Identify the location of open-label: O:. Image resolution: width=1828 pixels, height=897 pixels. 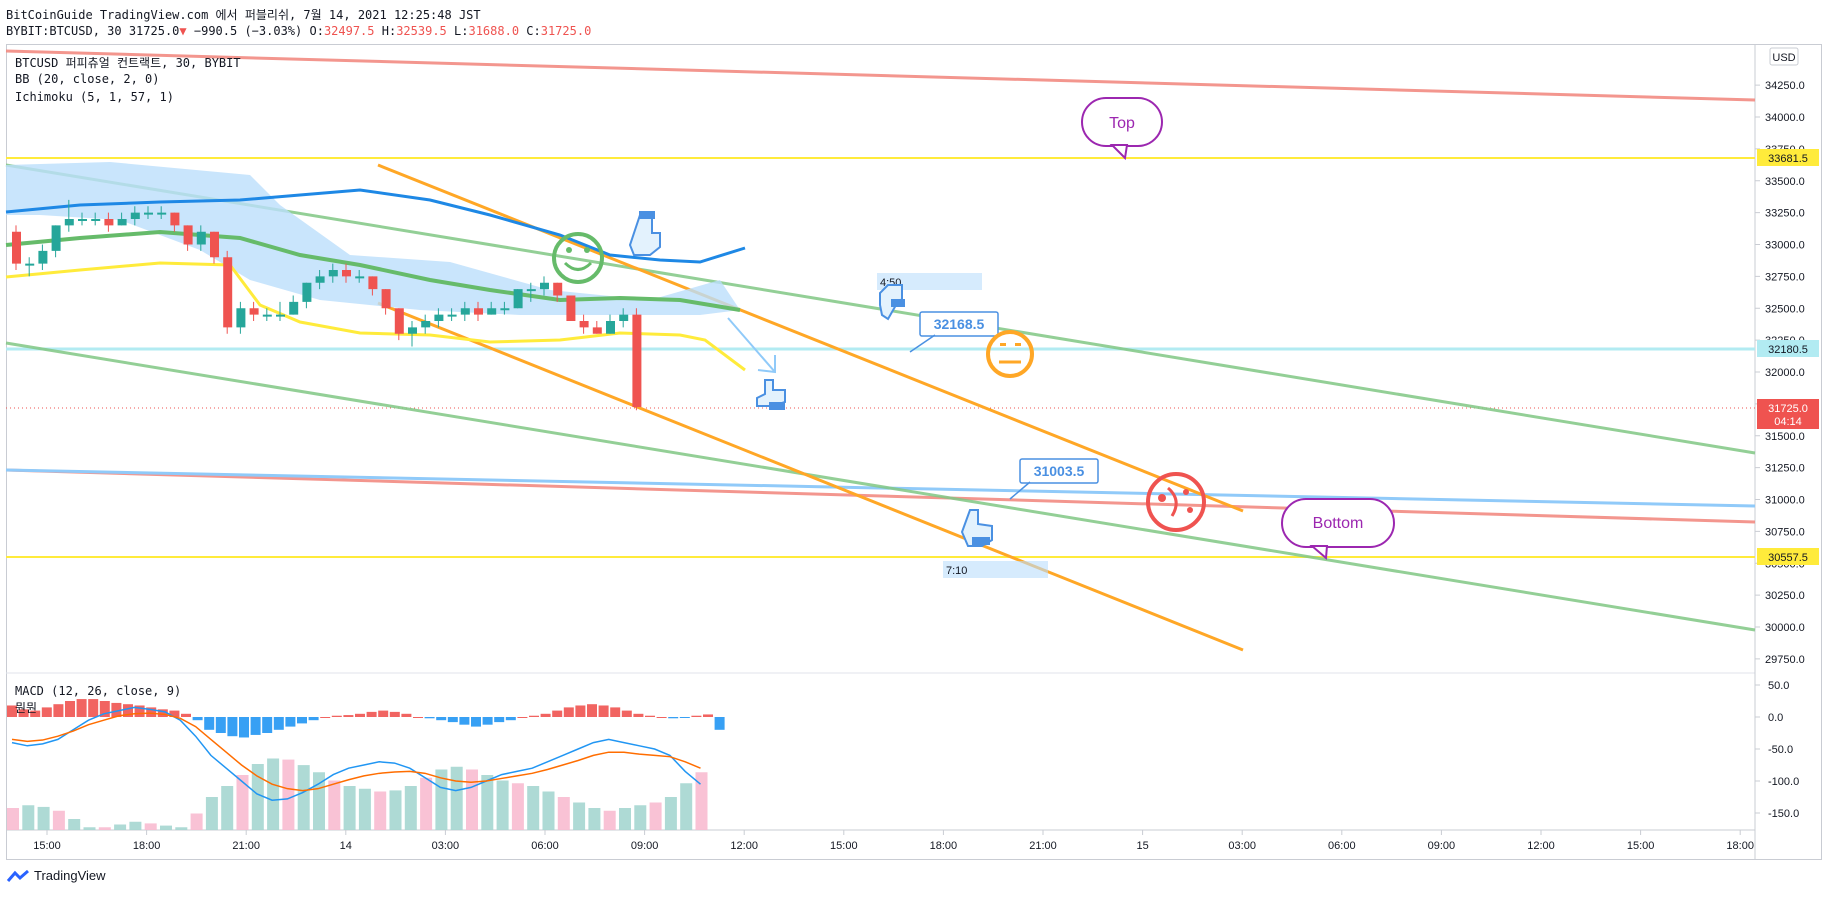
(316, 31).